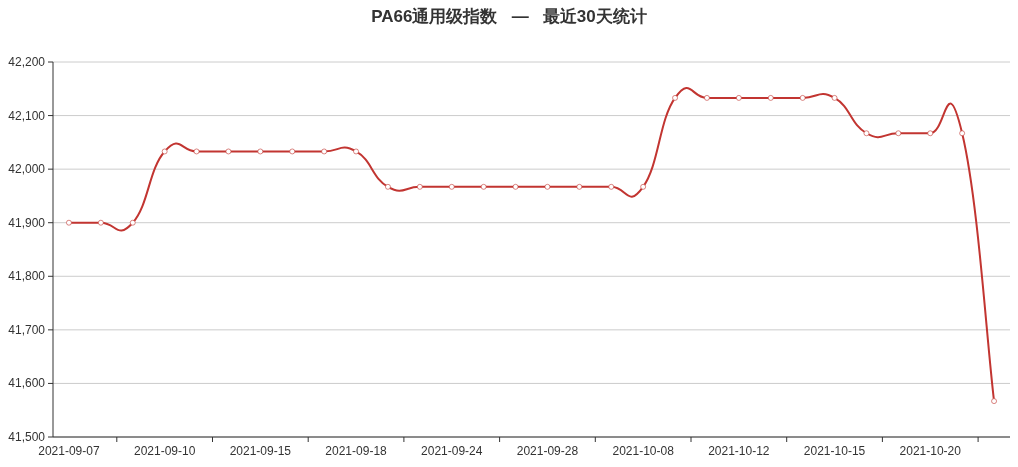  What do you see at coordinates (260, 451) in the screenshot?
I see `x-tick-label: 2021-09-15` at bounding box center [260, 451].